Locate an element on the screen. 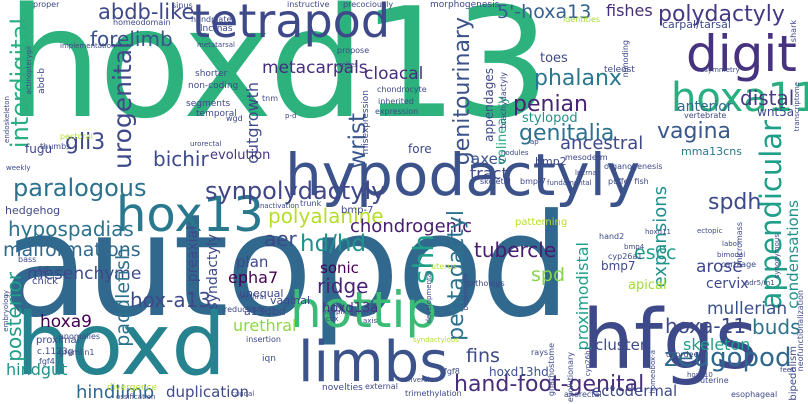  word-pufferfish: puffer fish is located at coordinates (628, 181).